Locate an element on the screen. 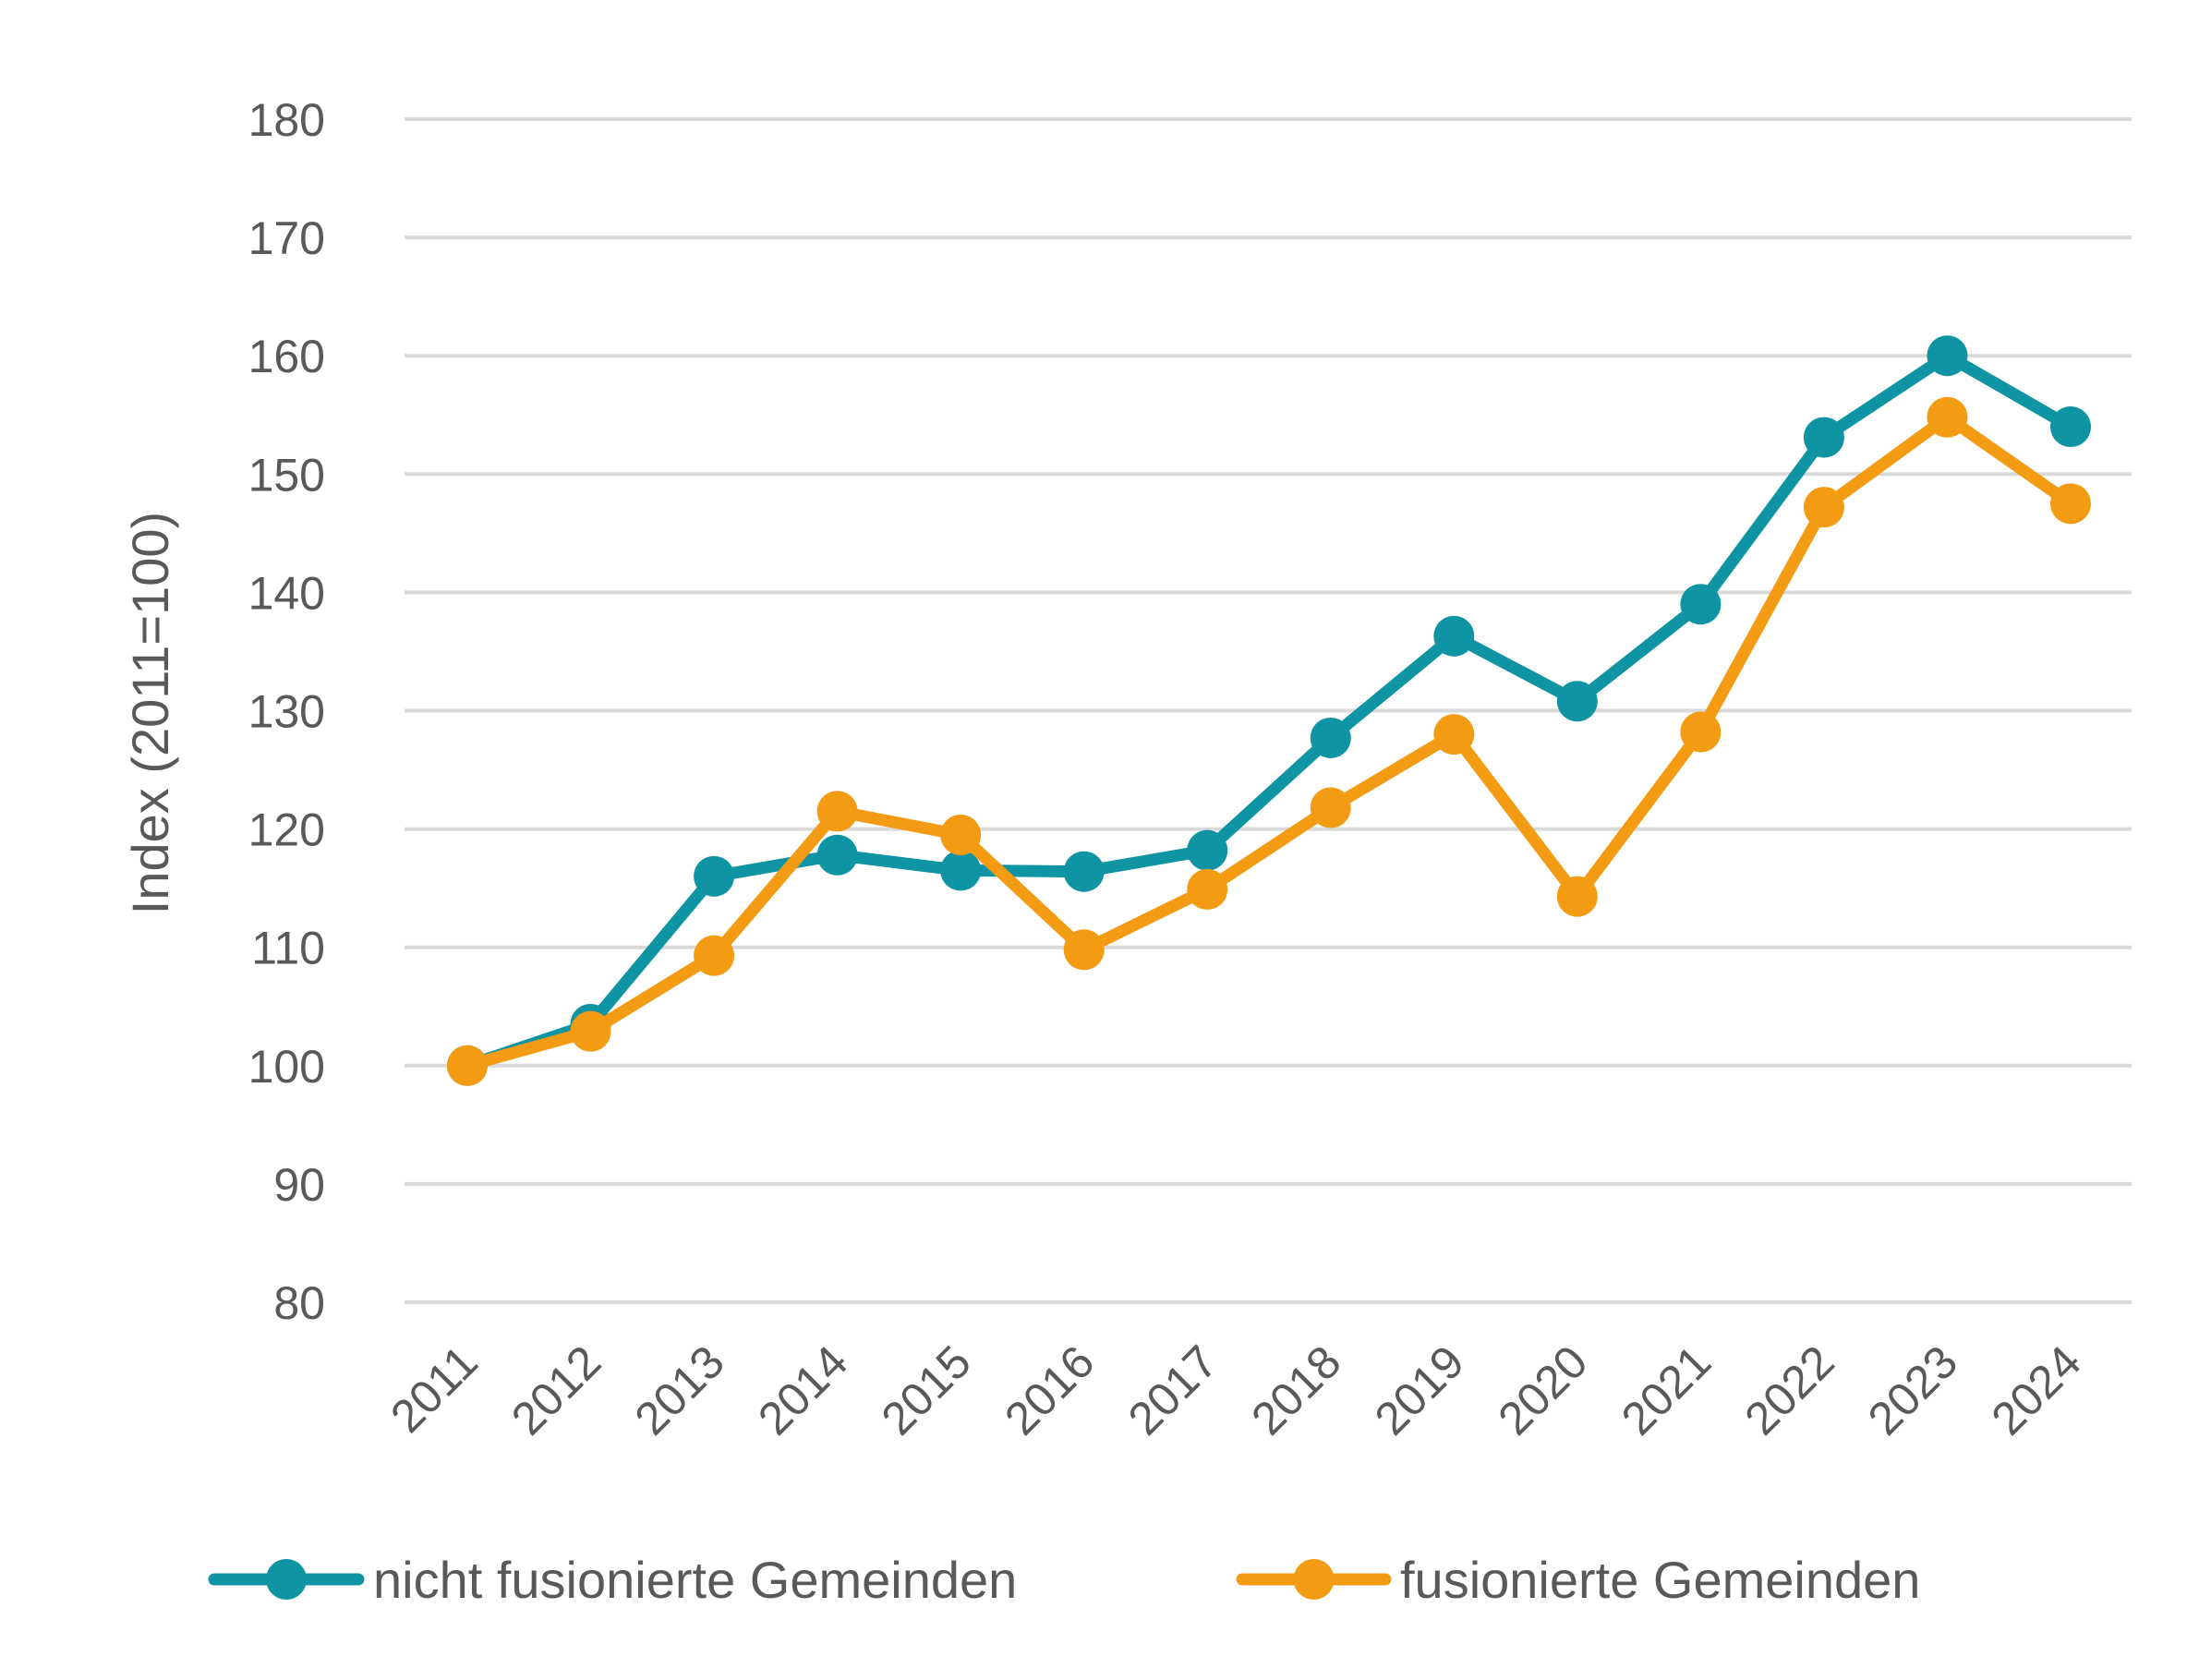  x-tick-label: 2017 is located at coordinates (1172, 1390).